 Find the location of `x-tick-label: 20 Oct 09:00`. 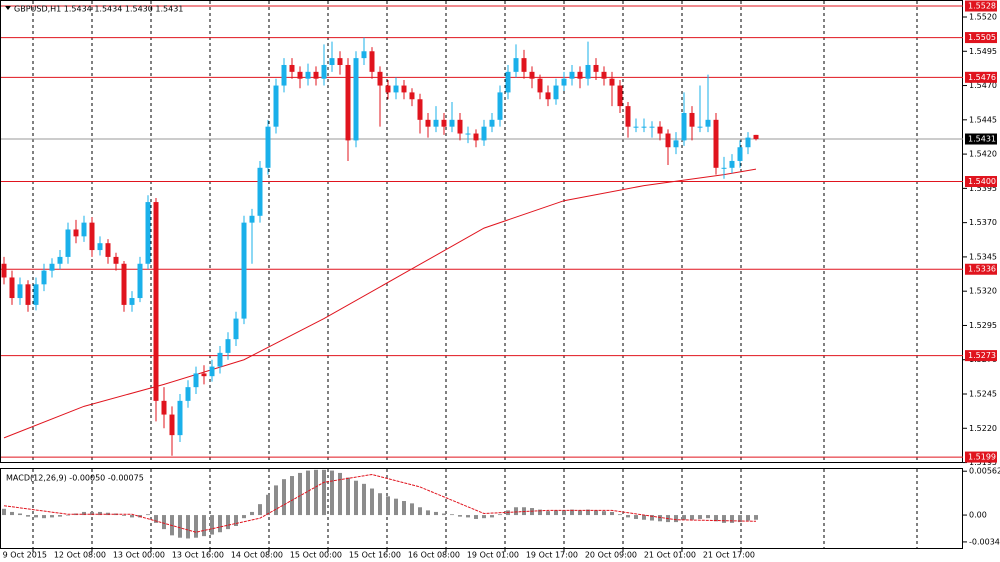

x-tick-label: 20 Oct 09:00 is located at coordinates (611, 555).